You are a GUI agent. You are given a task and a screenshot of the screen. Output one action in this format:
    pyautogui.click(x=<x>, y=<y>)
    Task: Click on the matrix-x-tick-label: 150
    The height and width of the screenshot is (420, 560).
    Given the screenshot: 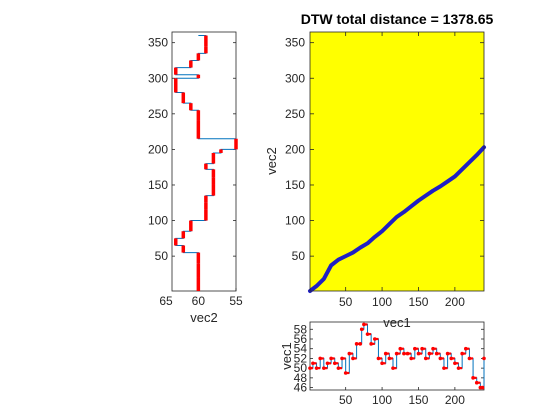 What is the action you would take?
    pyautogui.click(x=418, y=302)
    